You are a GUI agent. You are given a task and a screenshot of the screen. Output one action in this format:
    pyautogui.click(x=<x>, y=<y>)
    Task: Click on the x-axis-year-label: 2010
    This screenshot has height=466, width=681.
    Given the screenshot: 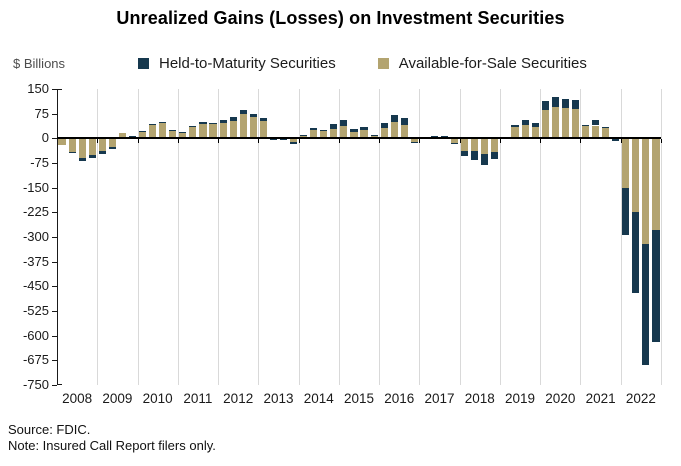 What is the action you would take?
    pyautogui.click(x=157, y=398)
    